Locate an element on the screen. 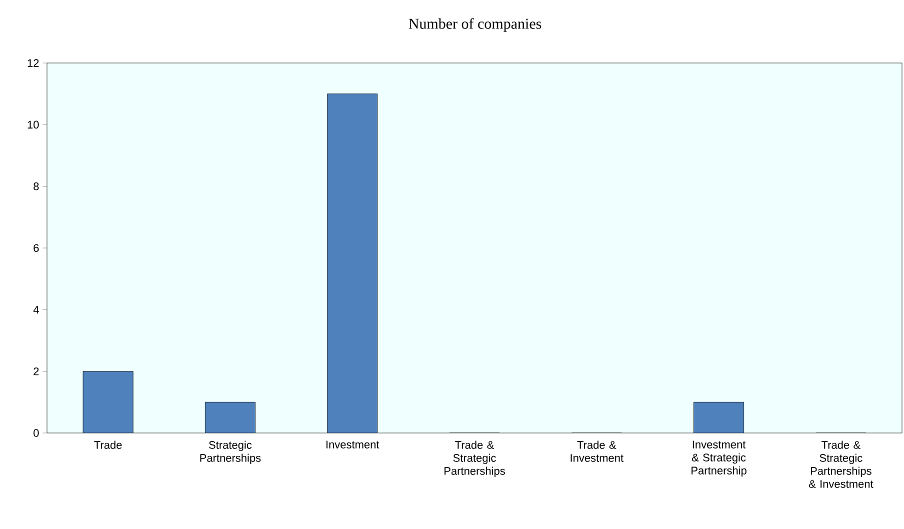 The width and height of the screenshot is (904, 529). y-tick-label: 4 is located at coordinates (36, 310).